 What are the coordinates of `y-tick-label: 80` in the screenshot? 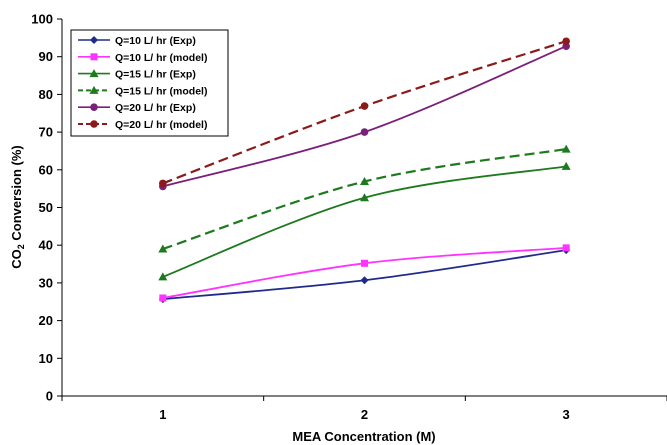 It's located at (46, 94).